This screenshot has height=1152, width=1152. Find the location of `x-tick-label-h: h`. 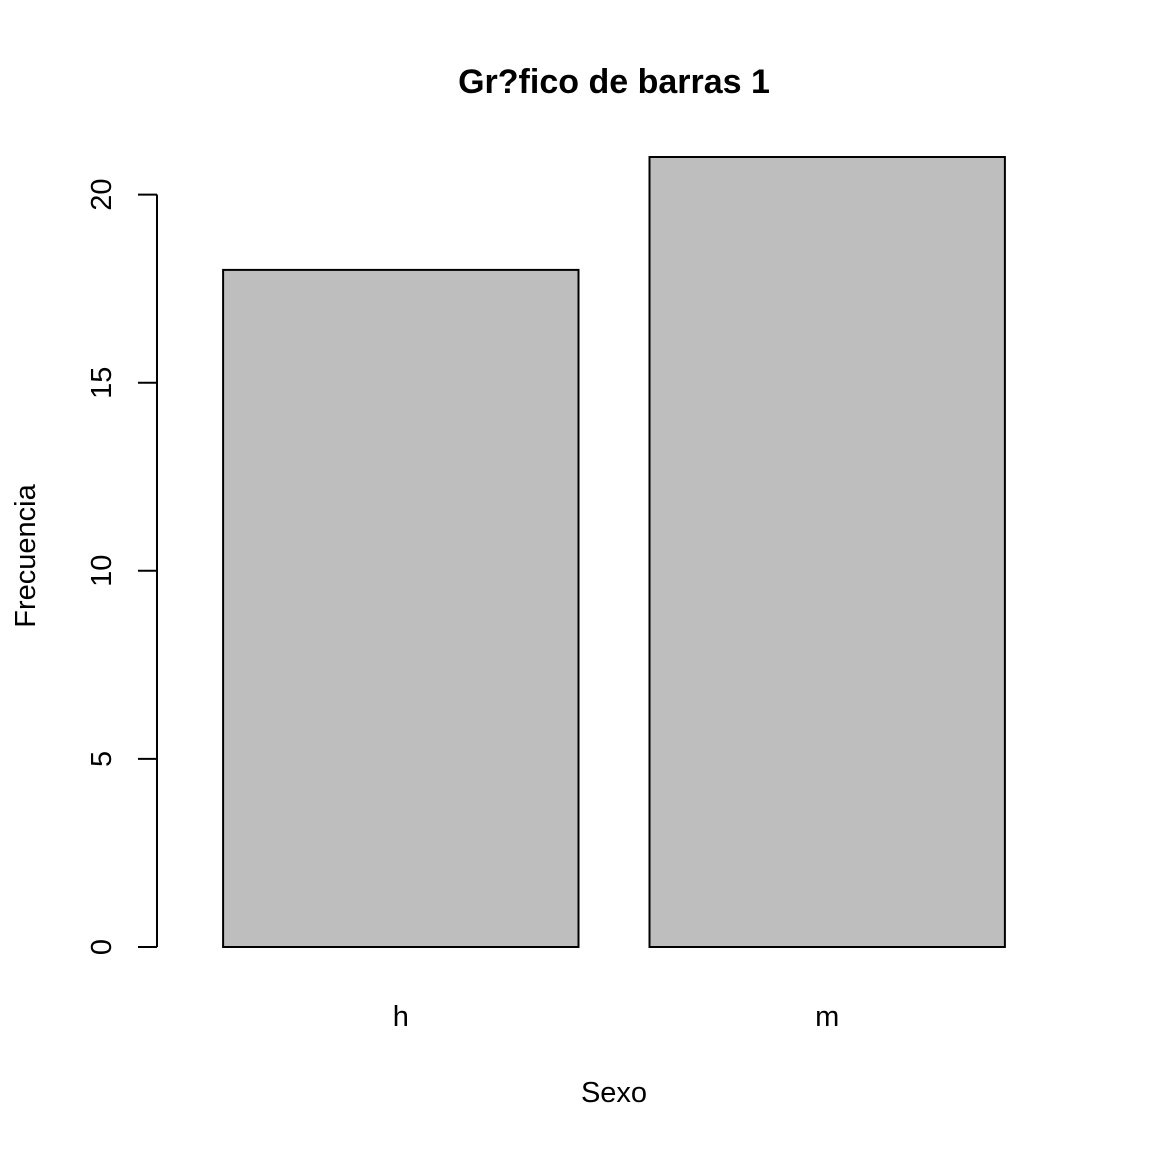

x-tick-label-h: h is located at coordinates (401, 1017).